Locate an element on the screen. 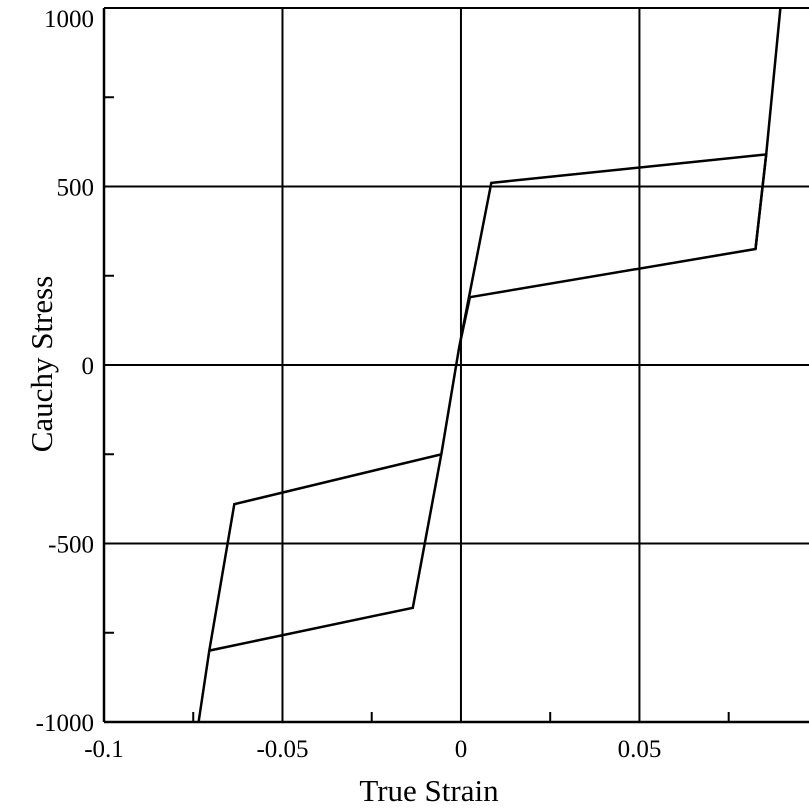 The width and height of the screenshot is (809, 811). y-tick-label: -500 is located at coordinates (71, 545).